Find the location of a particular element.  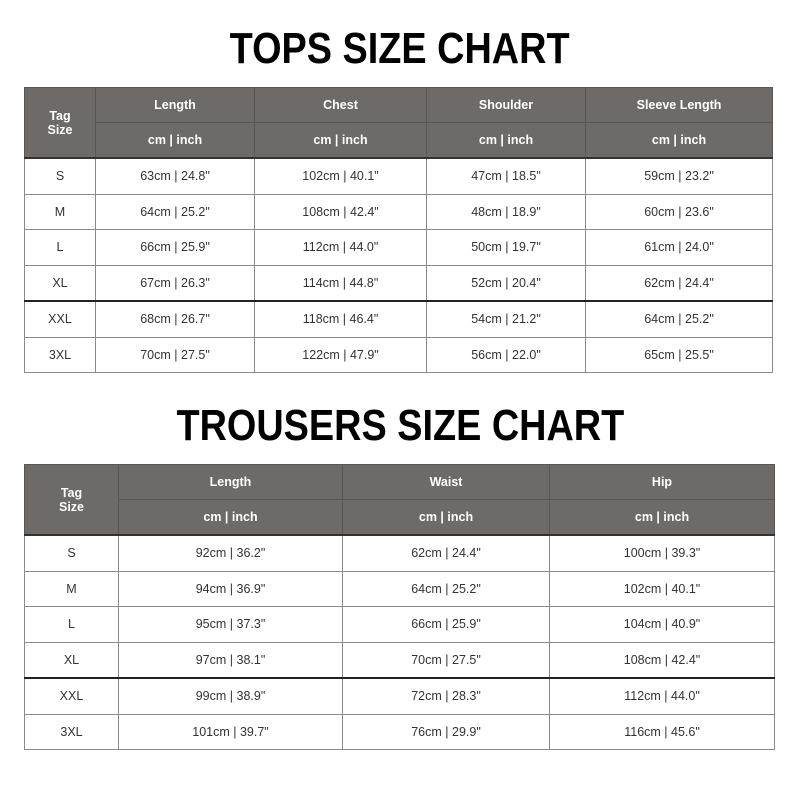

column-header: Hip is located at coordinates (662, 482).